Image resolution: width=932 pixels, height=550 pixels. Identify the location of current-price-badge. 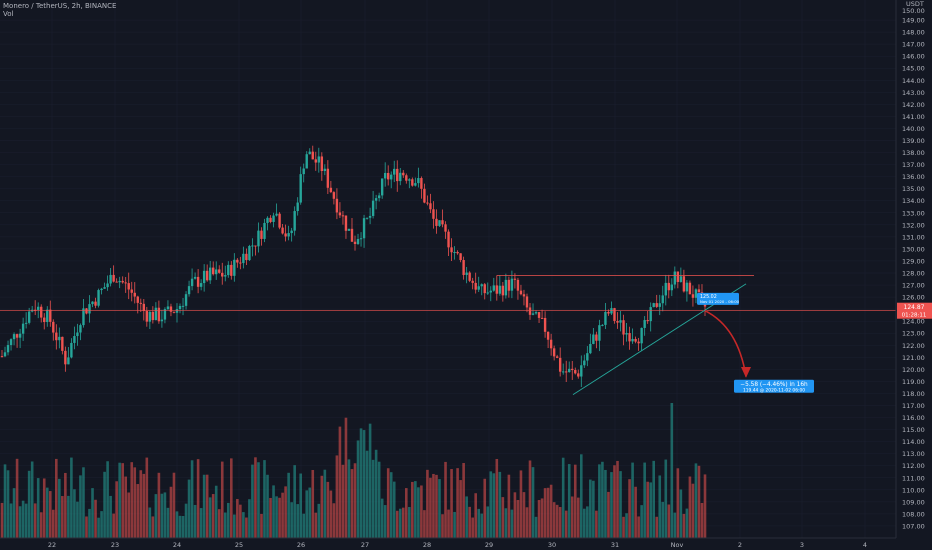
(914, 310).